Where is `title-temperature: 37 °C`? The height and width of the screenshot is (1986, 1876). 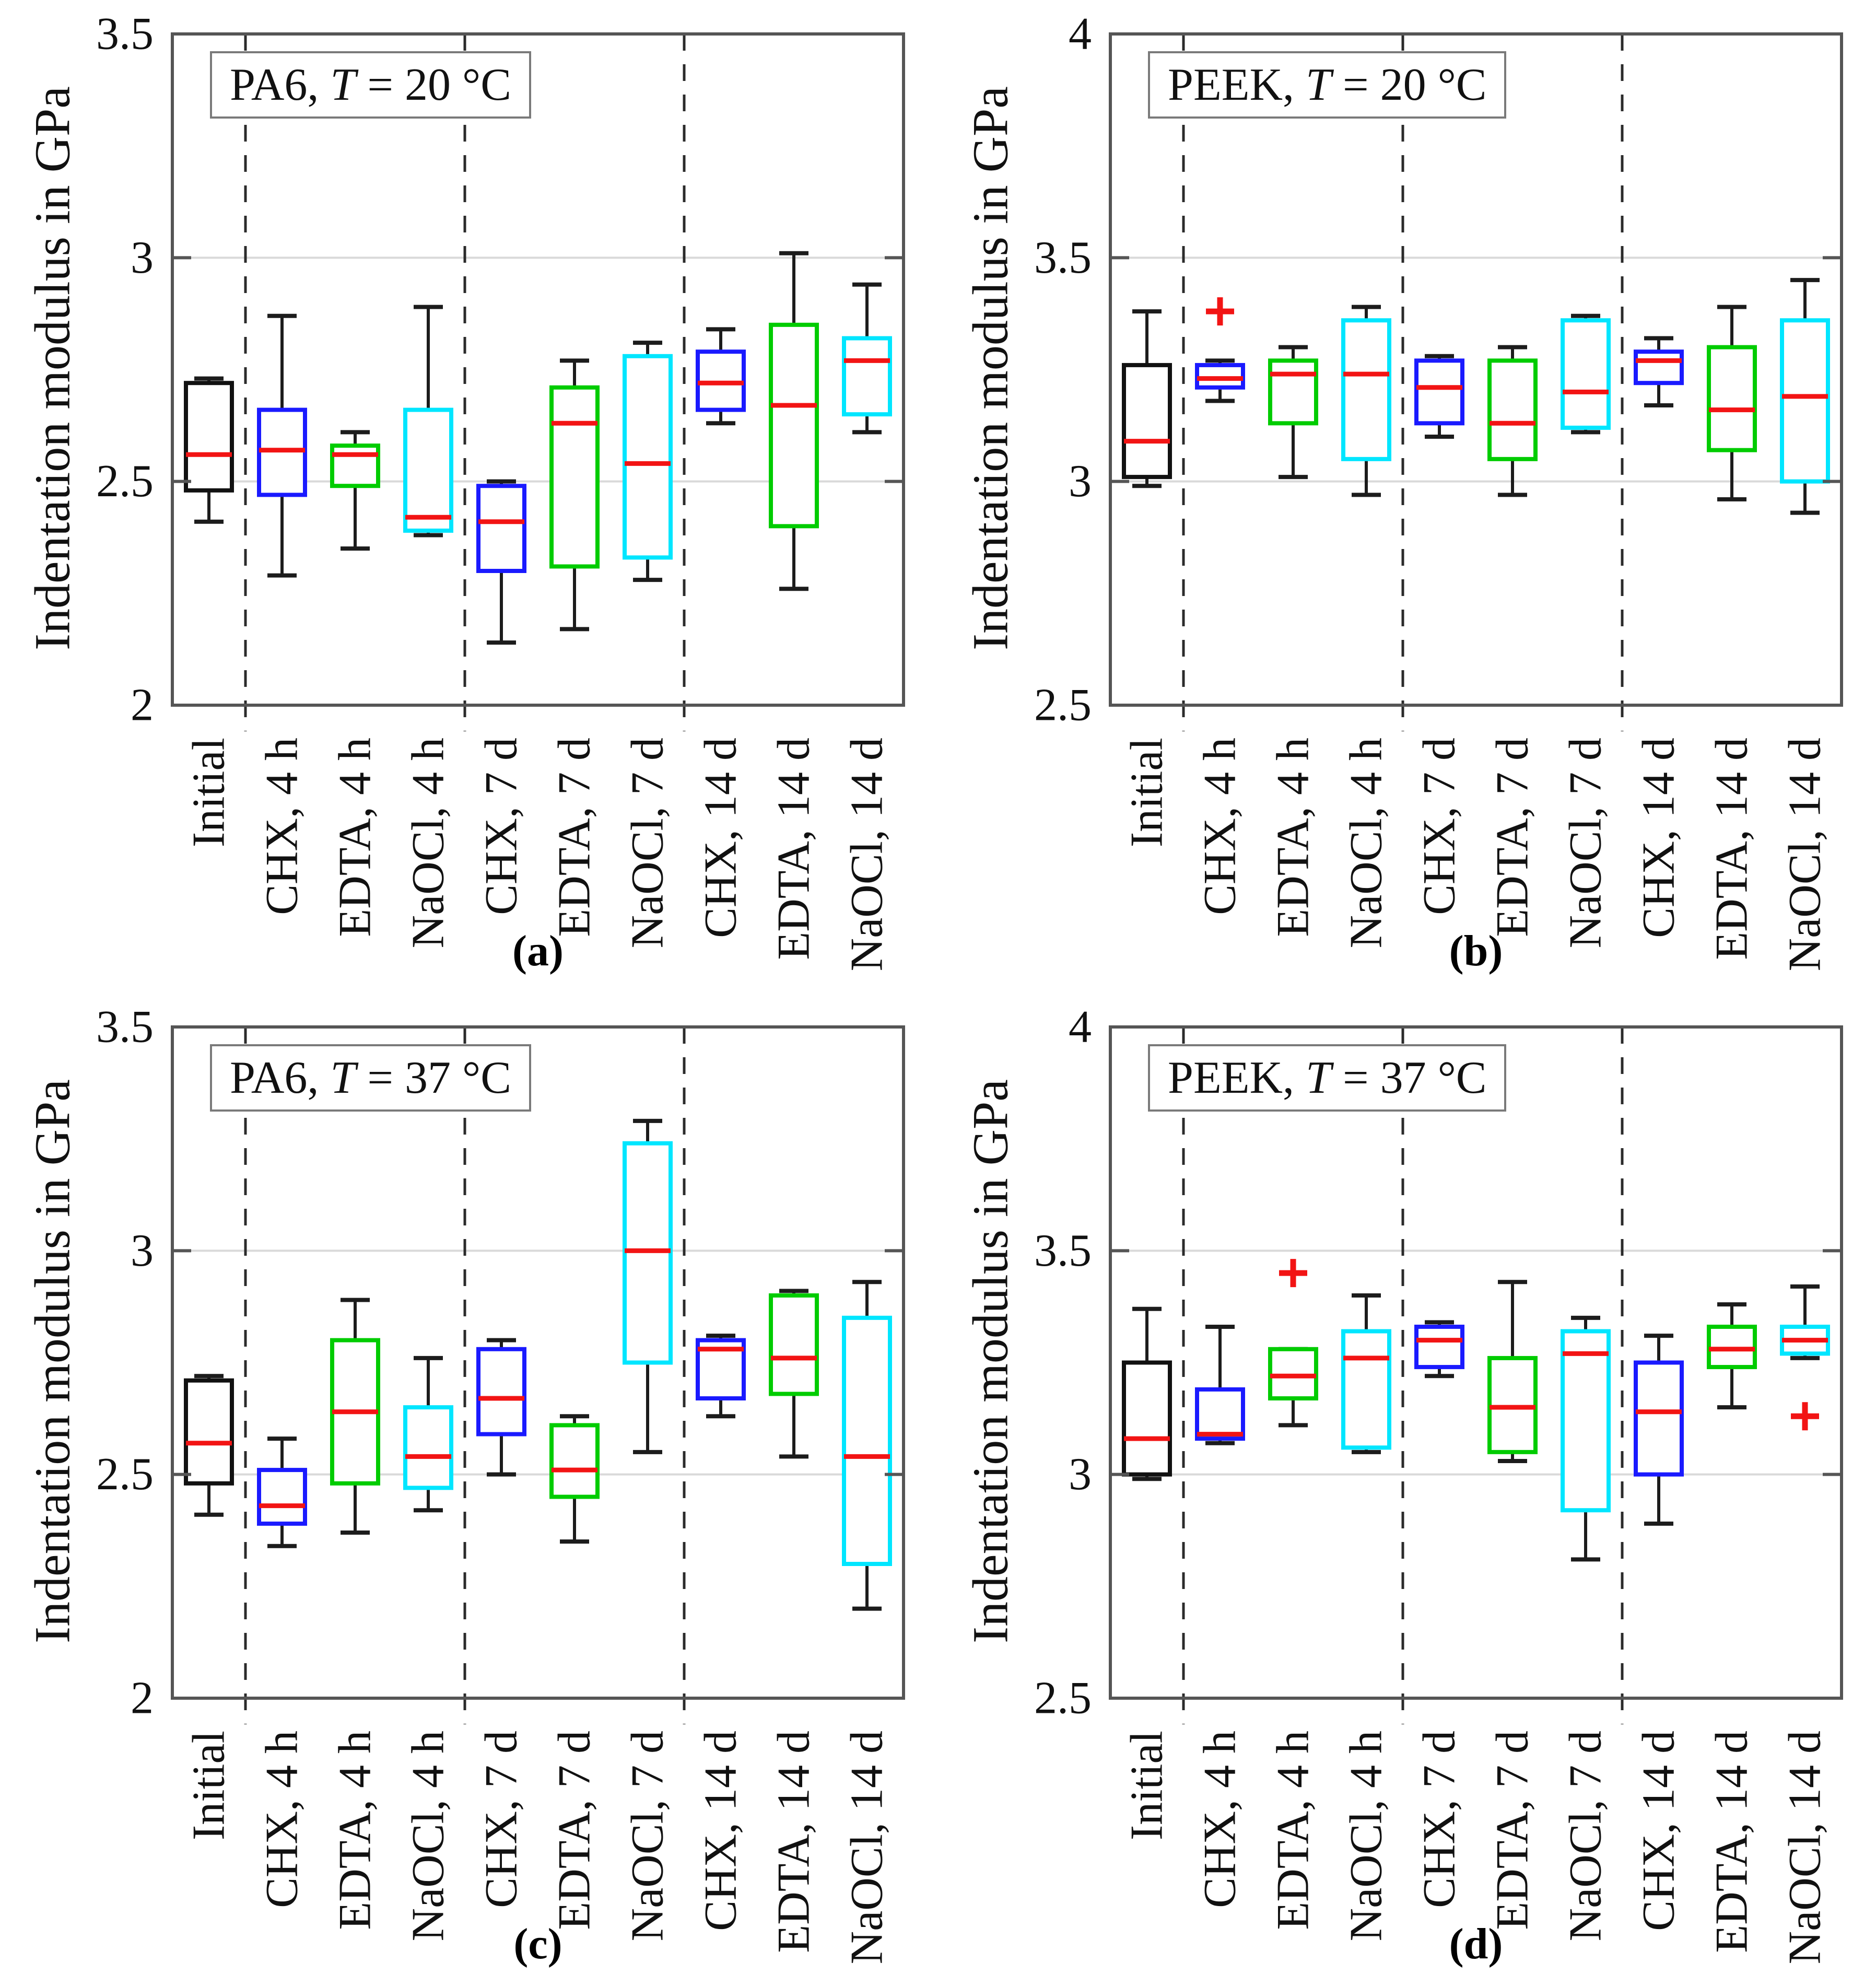
title-temperature: 37 °C is located at coordinates (1434, 1078).